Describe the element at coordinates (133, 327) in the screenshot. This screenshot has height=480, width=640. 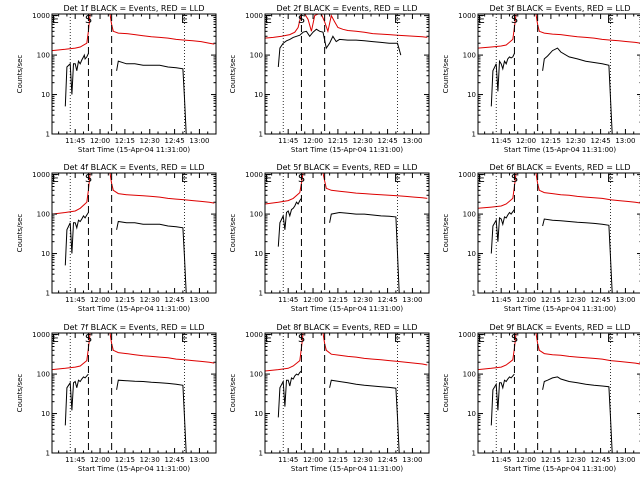
I see `panel-title: Det 7f BLACK = Events, RED = LLD` at that location.